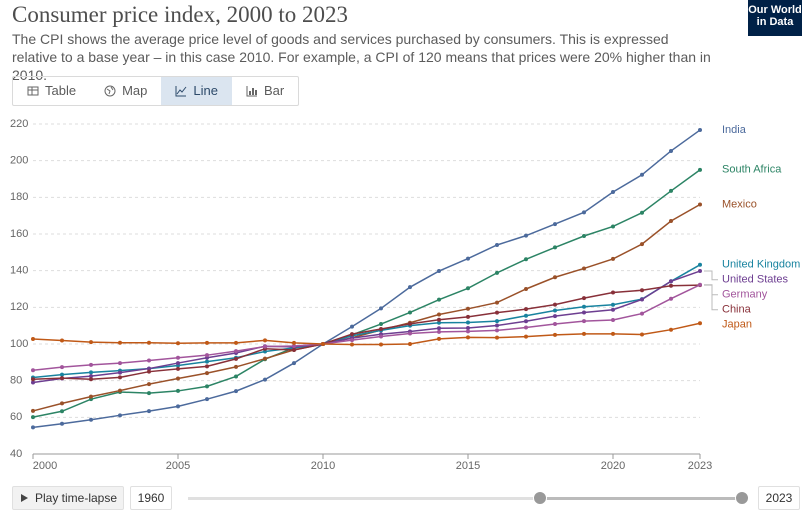 The width and height of the screenshot is (810, 518). What do you see at coordinates (779, 498) in the screenshot?
I see `end-year: 2023` at bounding box center [779, 498].